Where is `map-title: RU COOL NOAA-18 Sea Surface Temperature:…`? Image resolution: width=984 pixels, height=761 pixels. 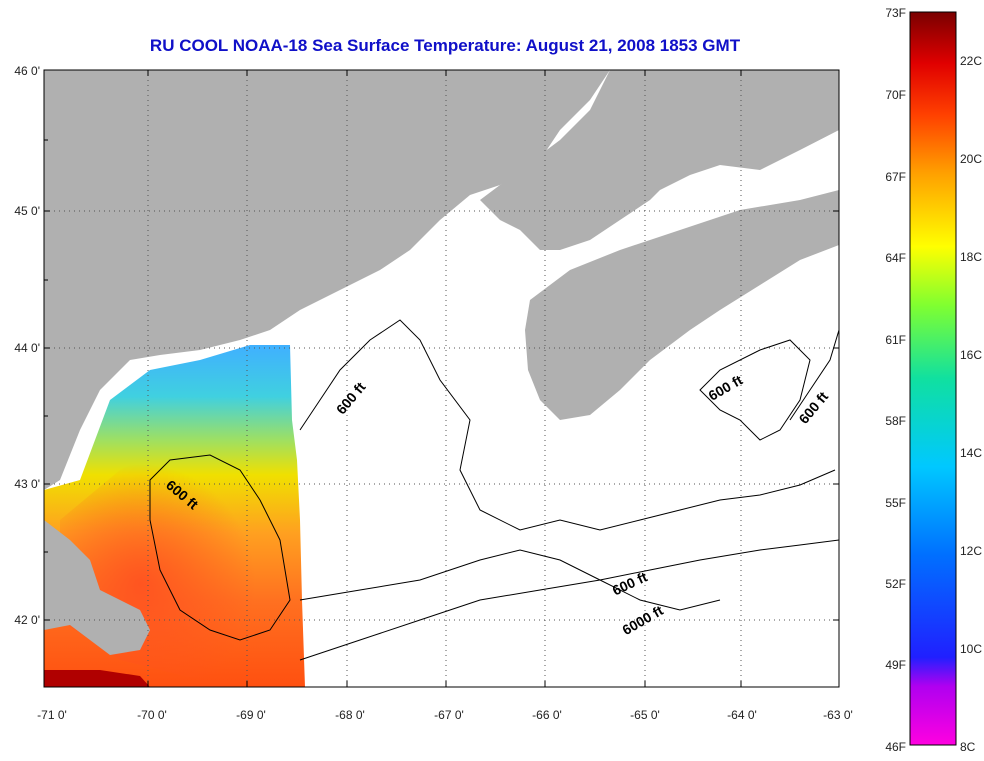
map-title: RU COOL NOAA-18 Sea Surface Temperature:… is located at coordinates (445, 45).